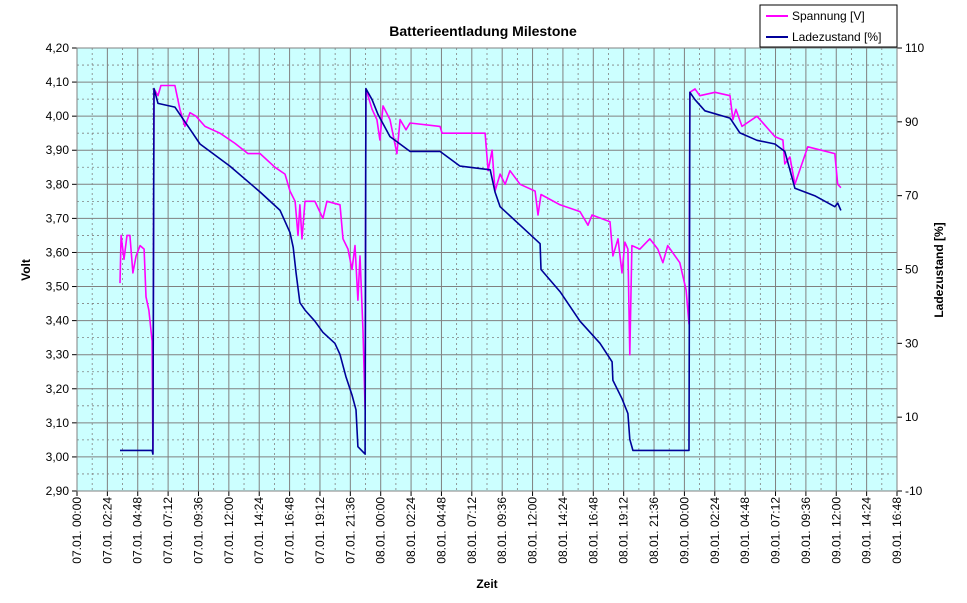 The image size is (967, 603). Describe the element at coordinates (914, 48) in the screenshot. I see `y2-tick-label: 110` at that location.